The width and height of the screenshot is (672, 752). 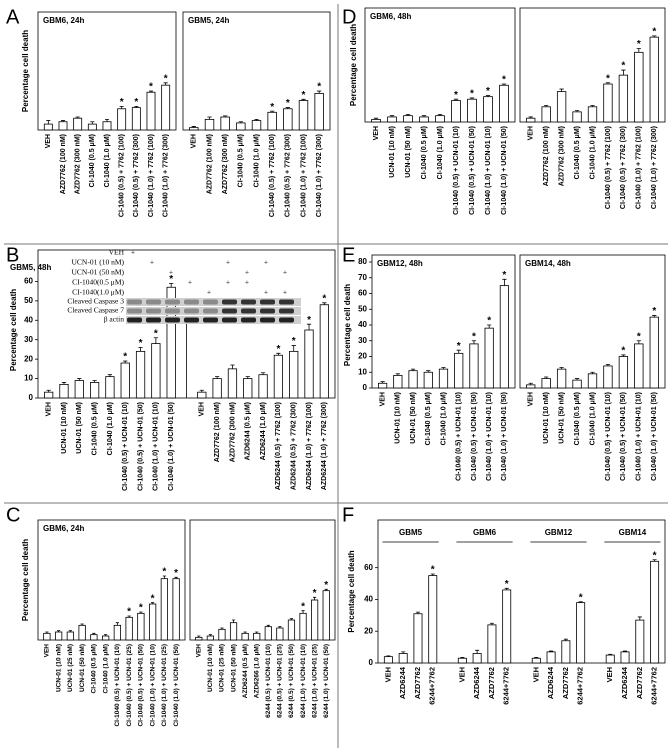 What do you see at coordinates (362, 308) in the screenshot?
I see `y-tick-label: 50` at bounding box center [362, 308].